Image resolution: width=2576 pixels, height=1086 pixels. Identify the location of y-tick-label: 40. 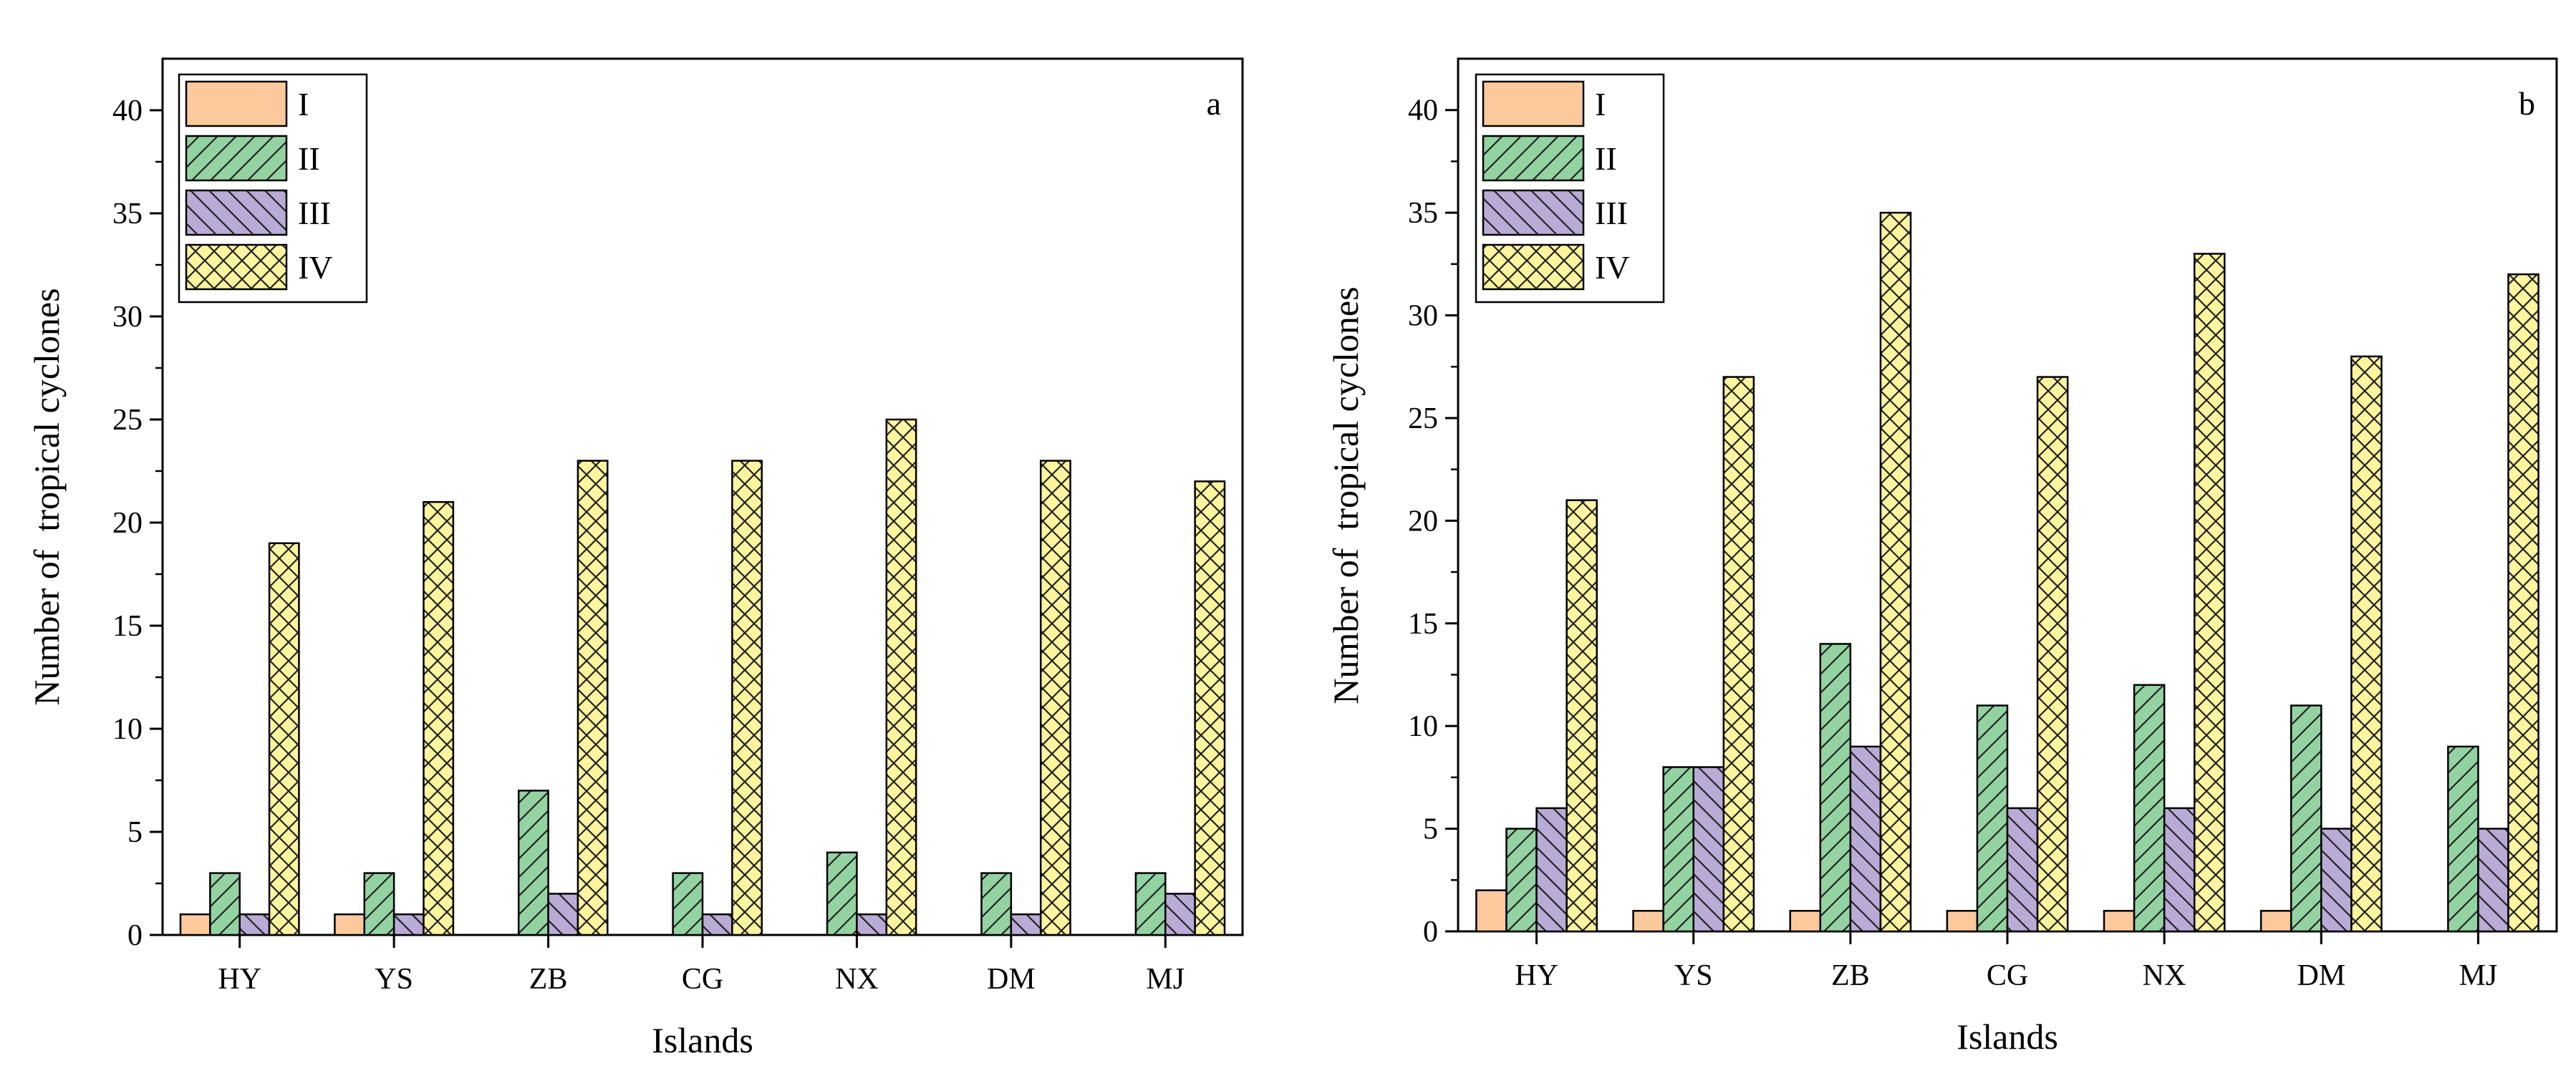
(127, 111).